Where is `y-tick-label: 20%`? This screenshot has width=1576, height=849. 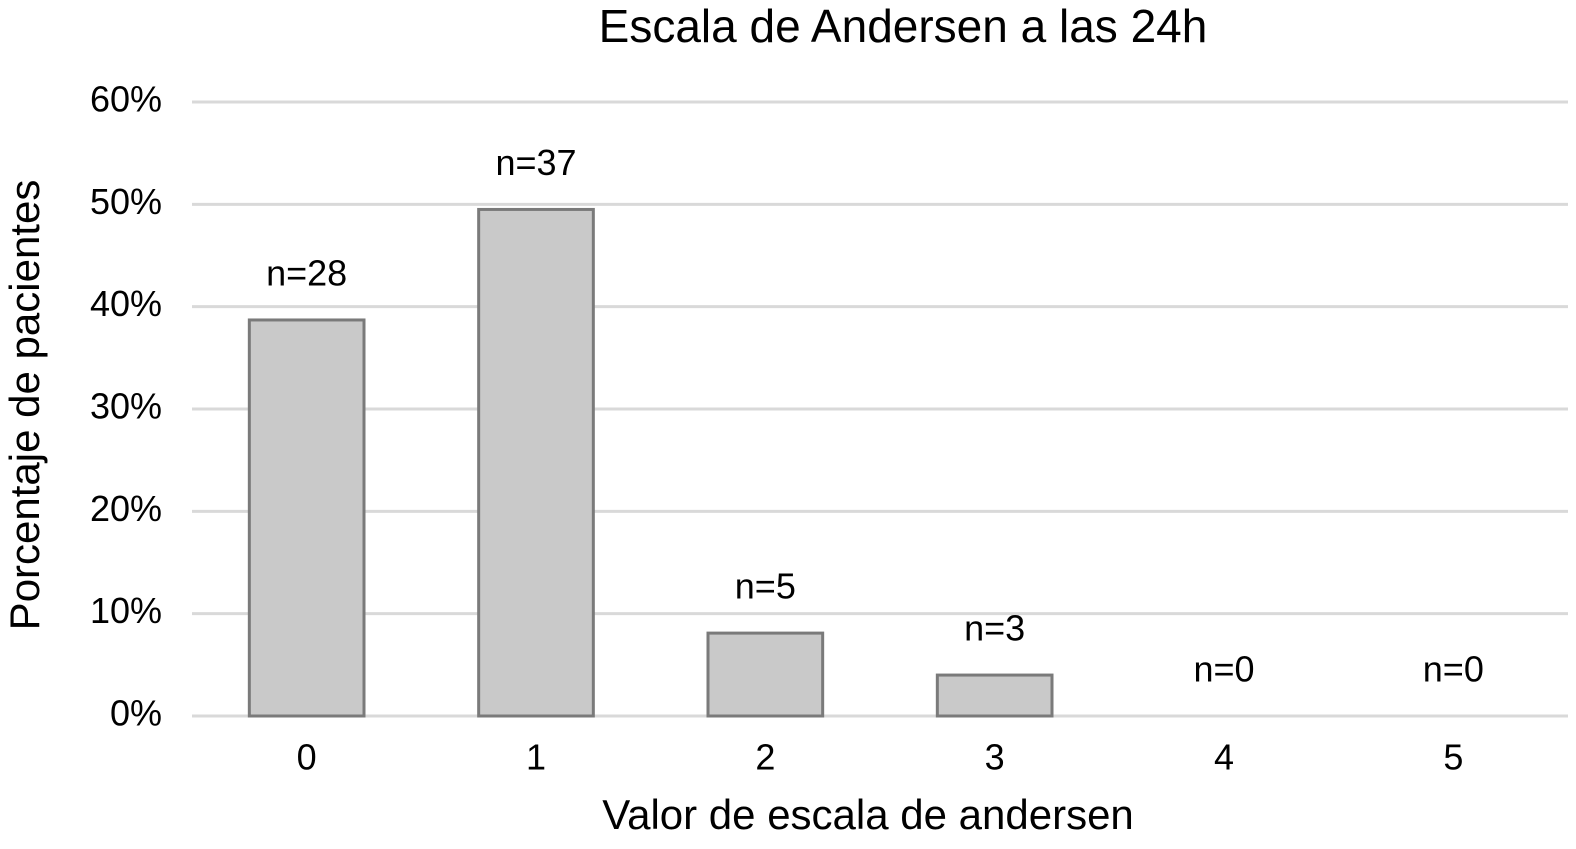
y-tick-label: 20% is located at coordinates (126, 508).